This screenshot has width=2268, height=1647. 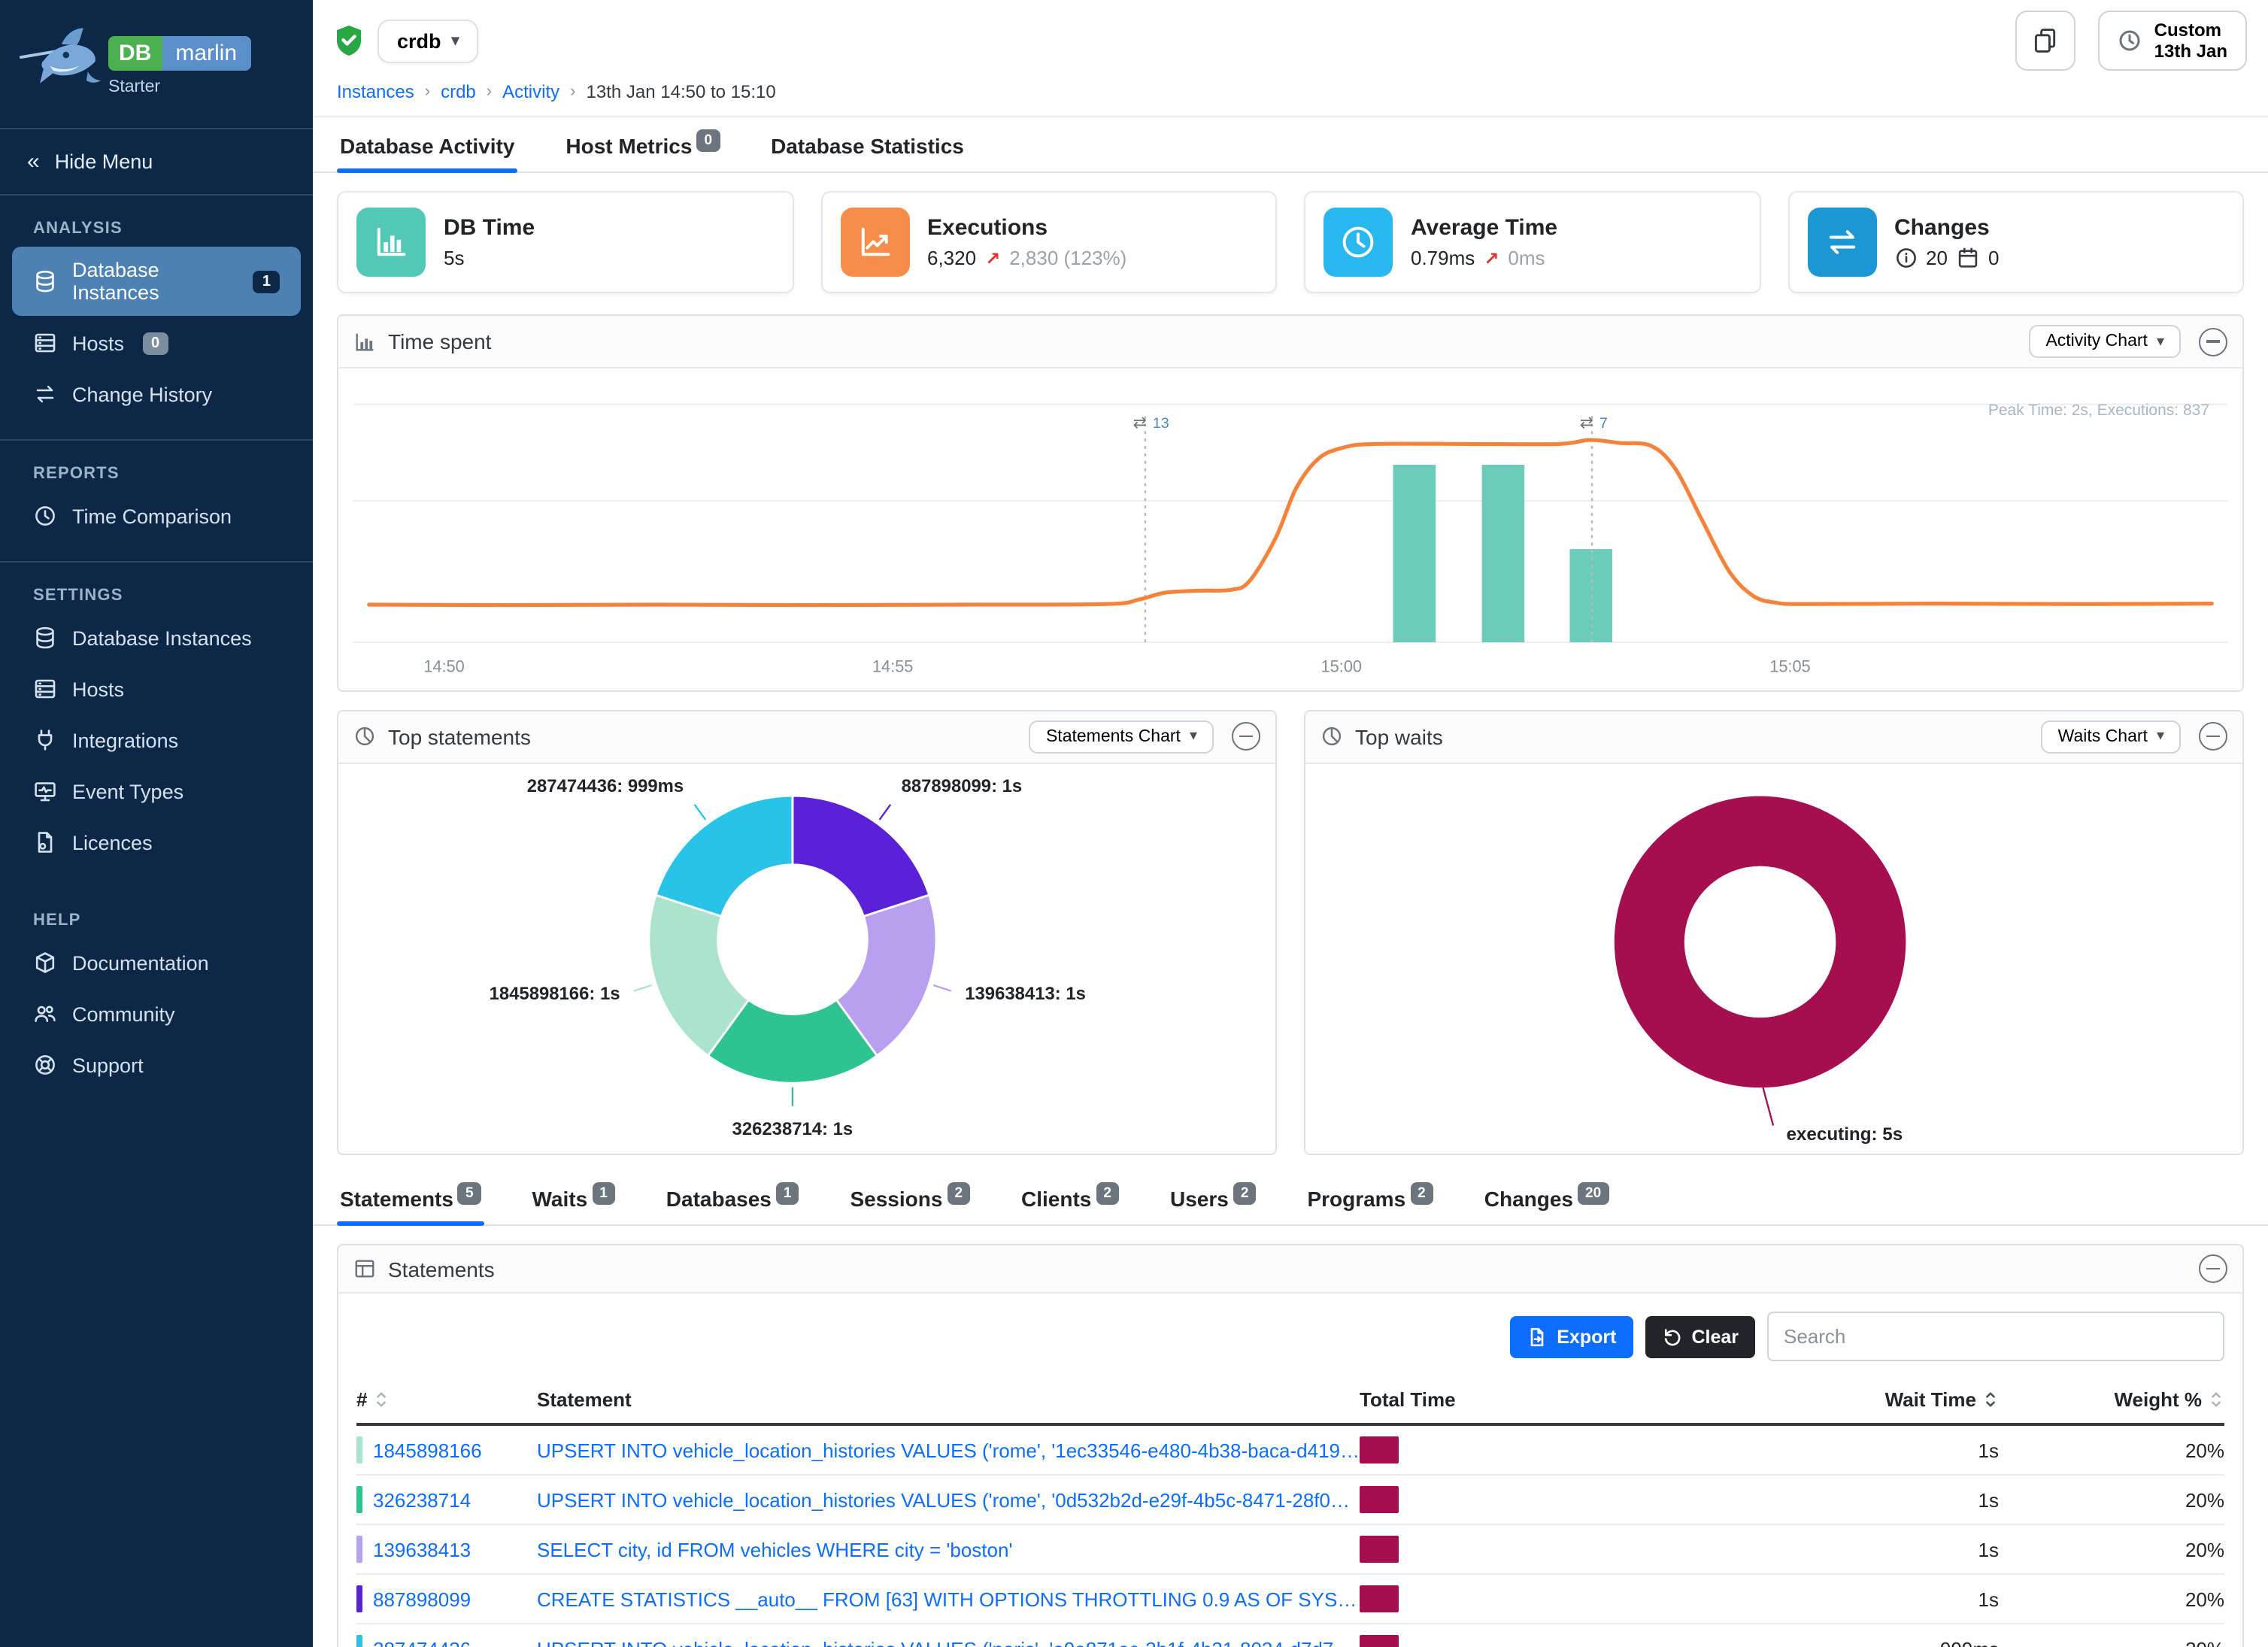 I want to click on col-total-time: Total Time, so click(x=1408, y=1400).